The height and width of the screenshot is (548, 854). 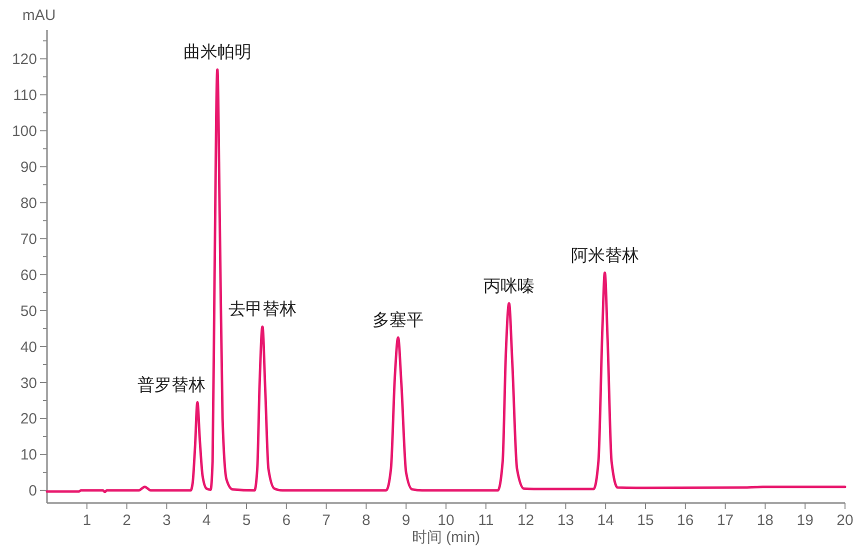 What do you see at coordinates (32, 491) in the screenshot?
I see `y-tick-label: 0` at bounding box center [32, 491].